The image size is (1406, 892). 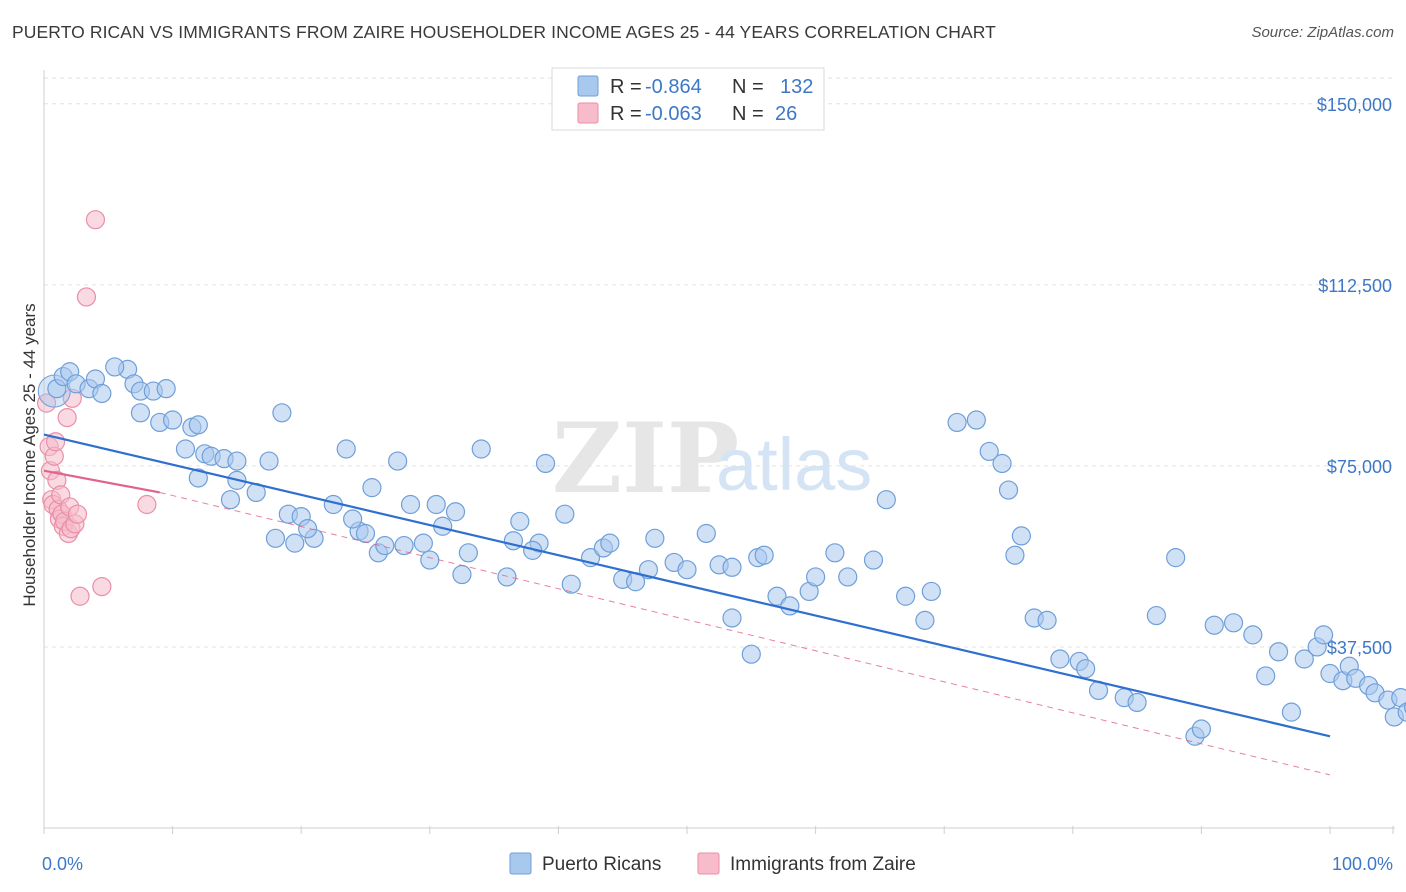 I want to click on watermark: ZIP atlas, so click(x=712, y=458).